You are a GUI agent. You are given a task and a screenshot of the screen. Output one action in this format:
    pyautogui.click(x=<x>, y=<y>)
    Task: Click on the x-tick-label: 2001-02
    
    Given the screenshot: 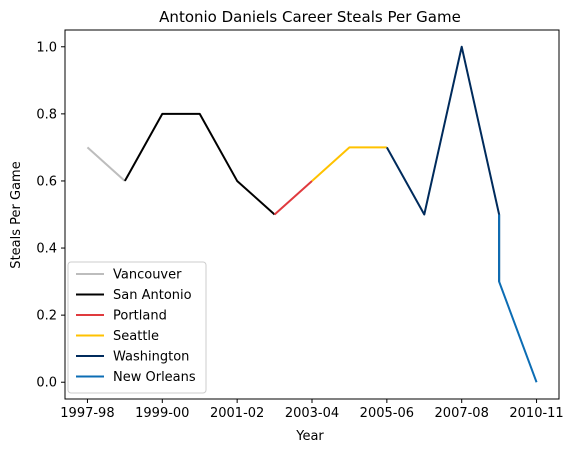 What is the action you would take?
    pyautogui.click(x=237, y=413)
    